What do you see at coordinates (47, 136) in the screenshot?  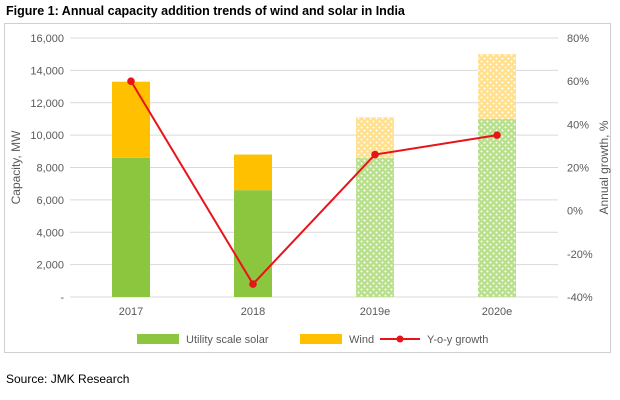 I see `y-tick-label: 10,000` at bounding box center [47, 136].